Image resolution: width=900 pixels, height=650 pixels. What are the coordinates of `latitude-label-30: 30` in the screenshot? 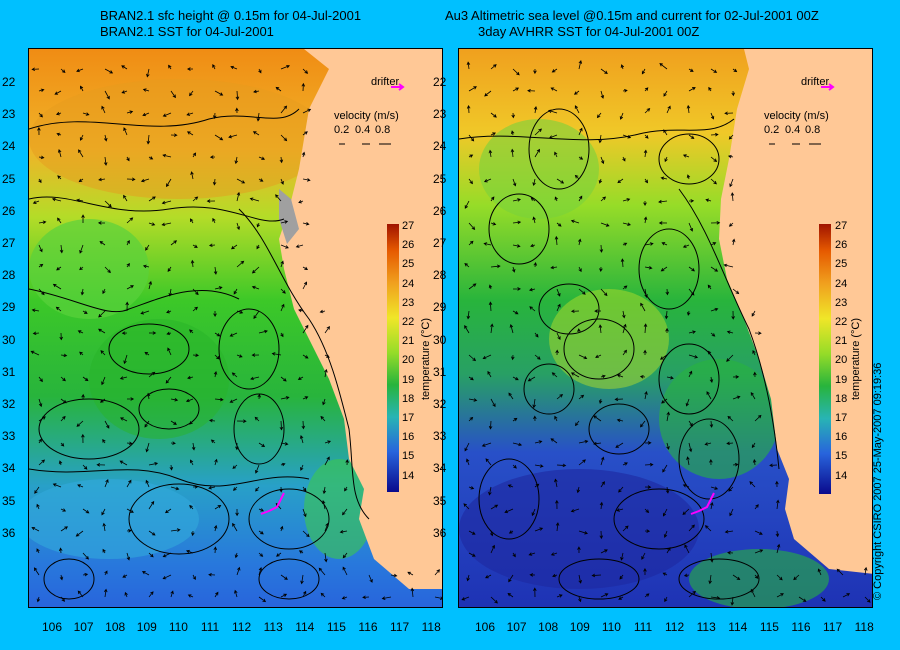 It's located at (9, 339).